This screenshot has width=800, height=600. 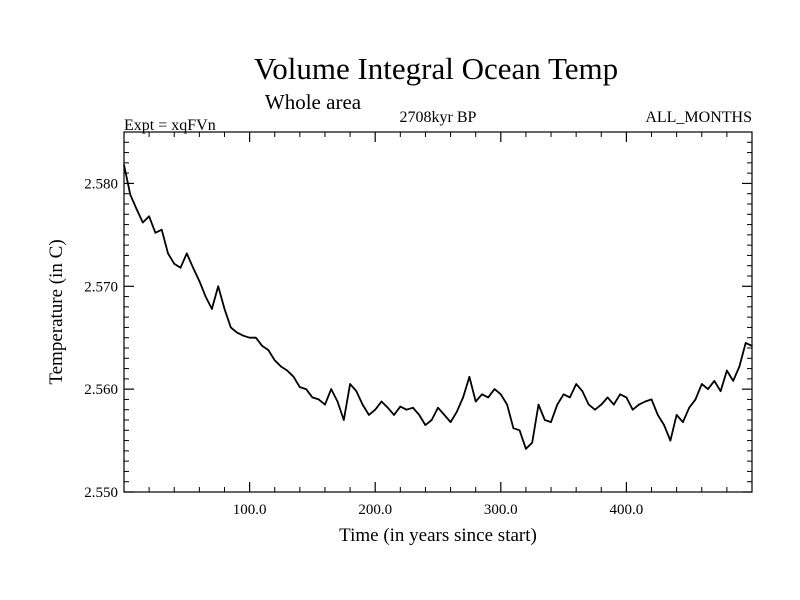 What do you see at coordinates (438, 117) in the screenshot?
I see `period-label: 2708kyr BP` at bounding box center [438, 117].